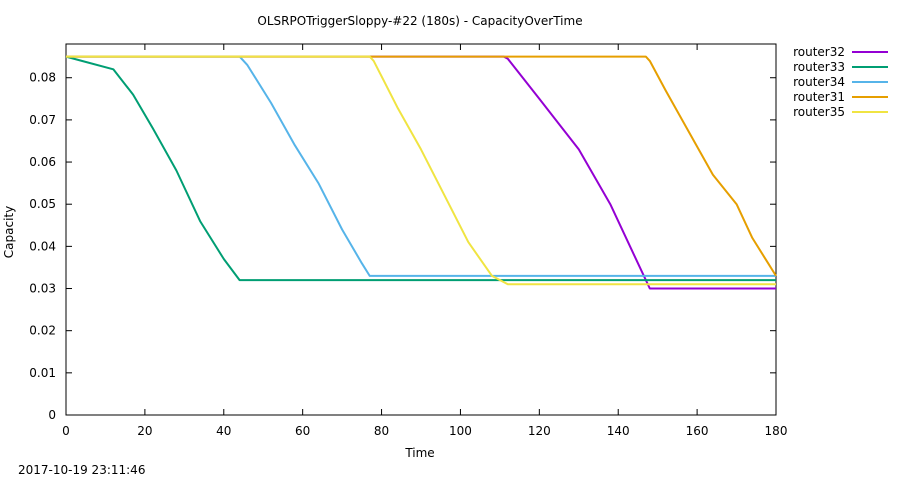 The width and height of the screenshot is (900, 480). What do you see at coordinates (819, 112) in the screenshot?
I see `legend-label-router35: router35` at bounding box center [819, 112].